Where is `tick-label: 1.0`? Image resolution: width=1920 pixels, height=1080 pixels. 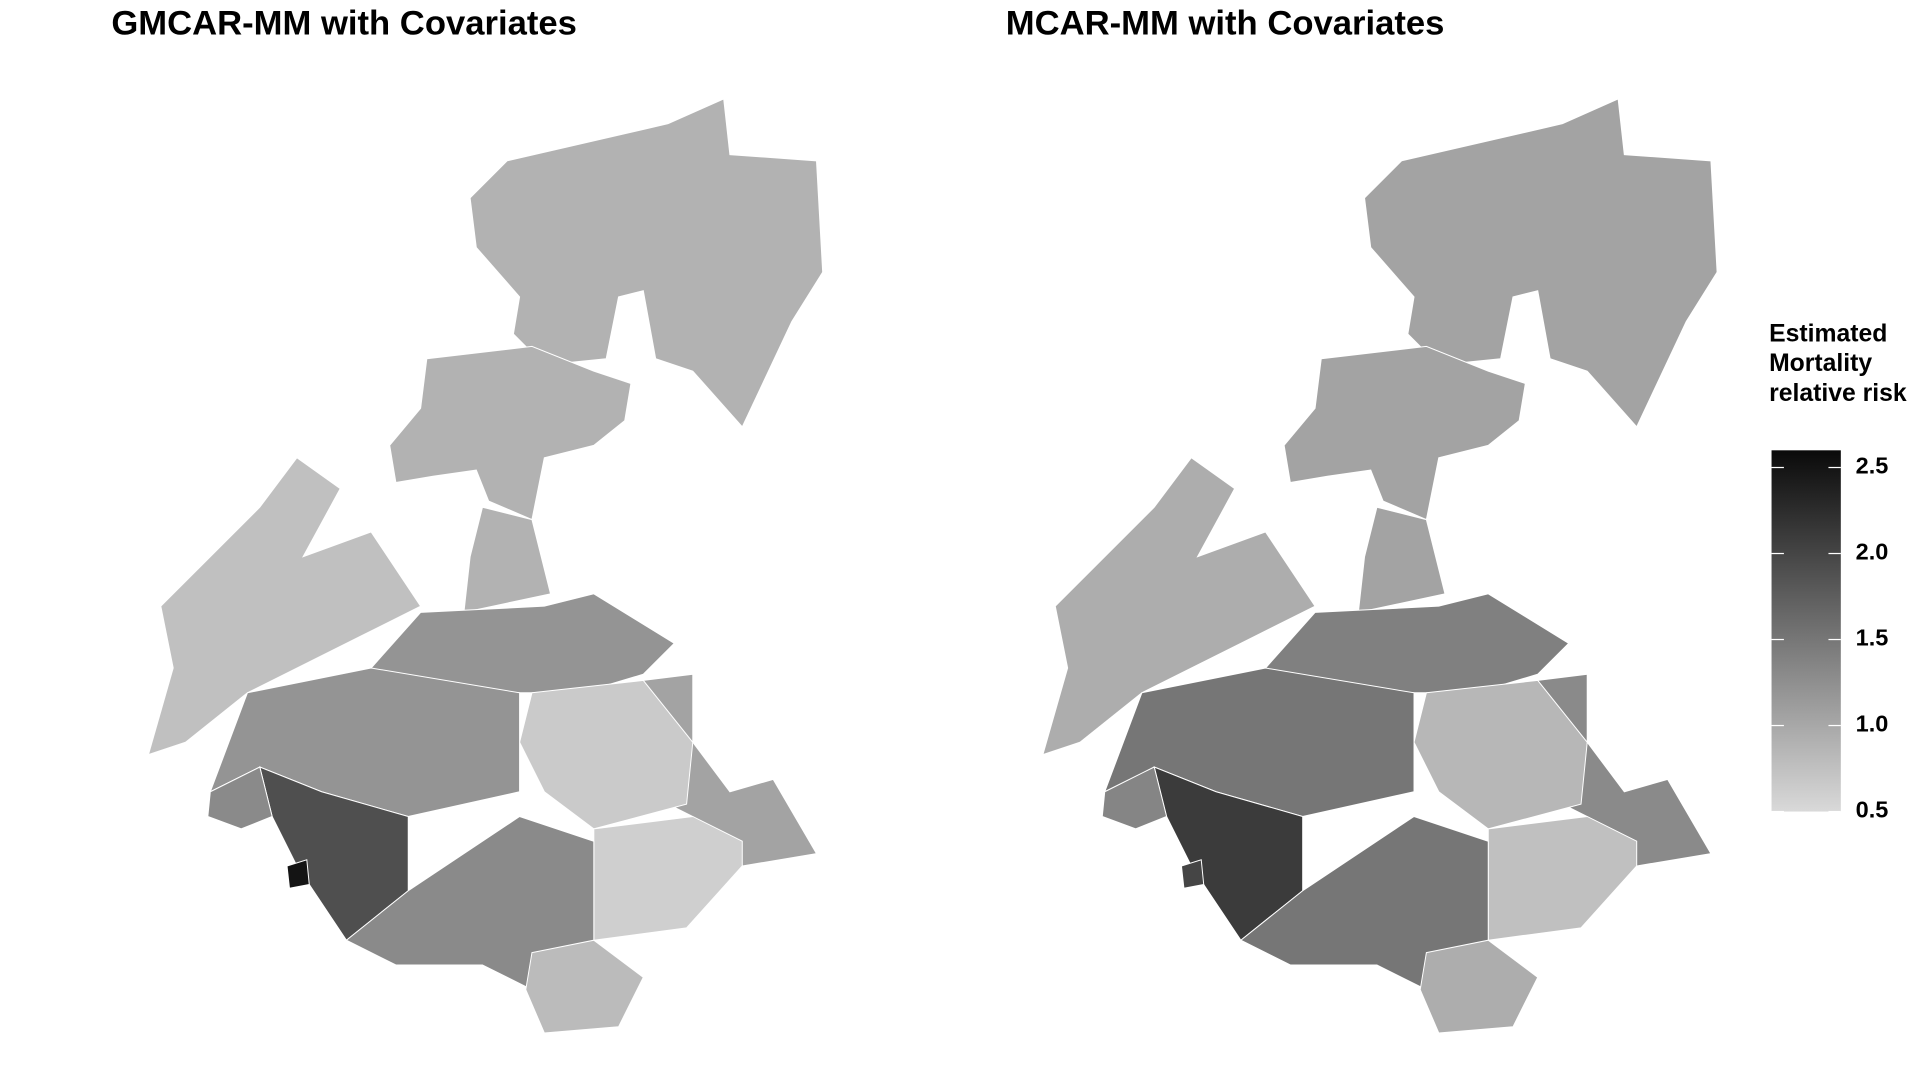 tick-label: 1.0 is located at coordinates (1872, 724).